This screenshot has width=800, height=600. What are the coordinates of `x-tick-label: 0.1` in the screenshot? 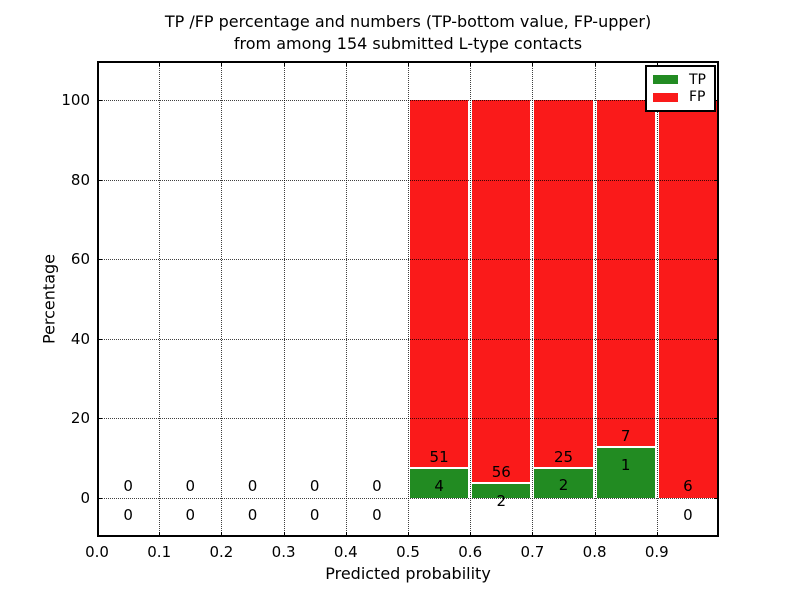 It's located at (159, 552).